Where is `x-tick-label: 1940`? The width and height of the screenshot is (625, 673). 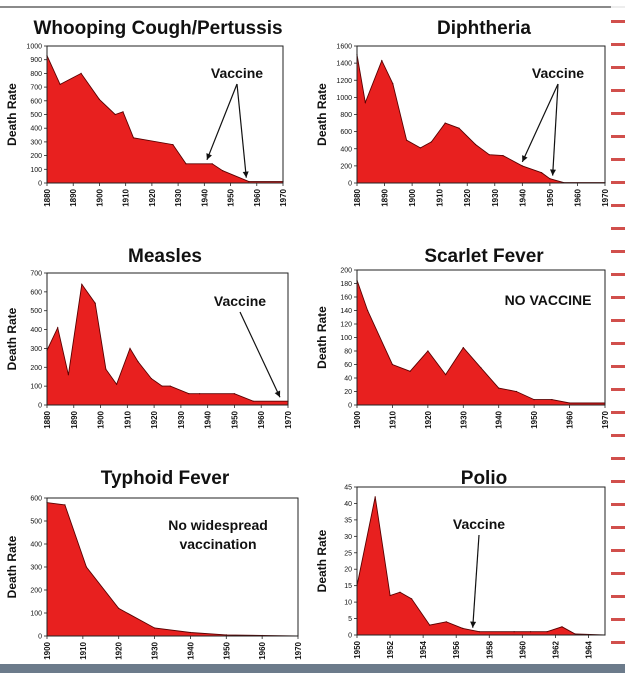
x-tick-label: 1940 is located at coordinates (499, 419).